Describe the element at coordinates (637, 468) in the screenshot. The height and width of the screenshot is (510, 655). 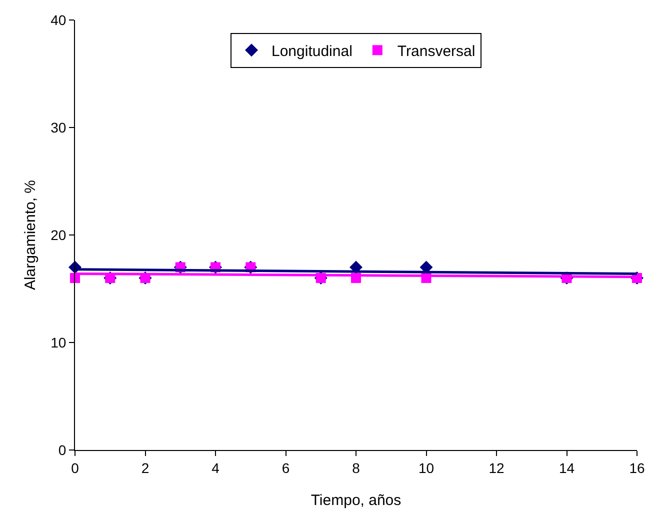
I see `x-tick-label: 16` at that location.